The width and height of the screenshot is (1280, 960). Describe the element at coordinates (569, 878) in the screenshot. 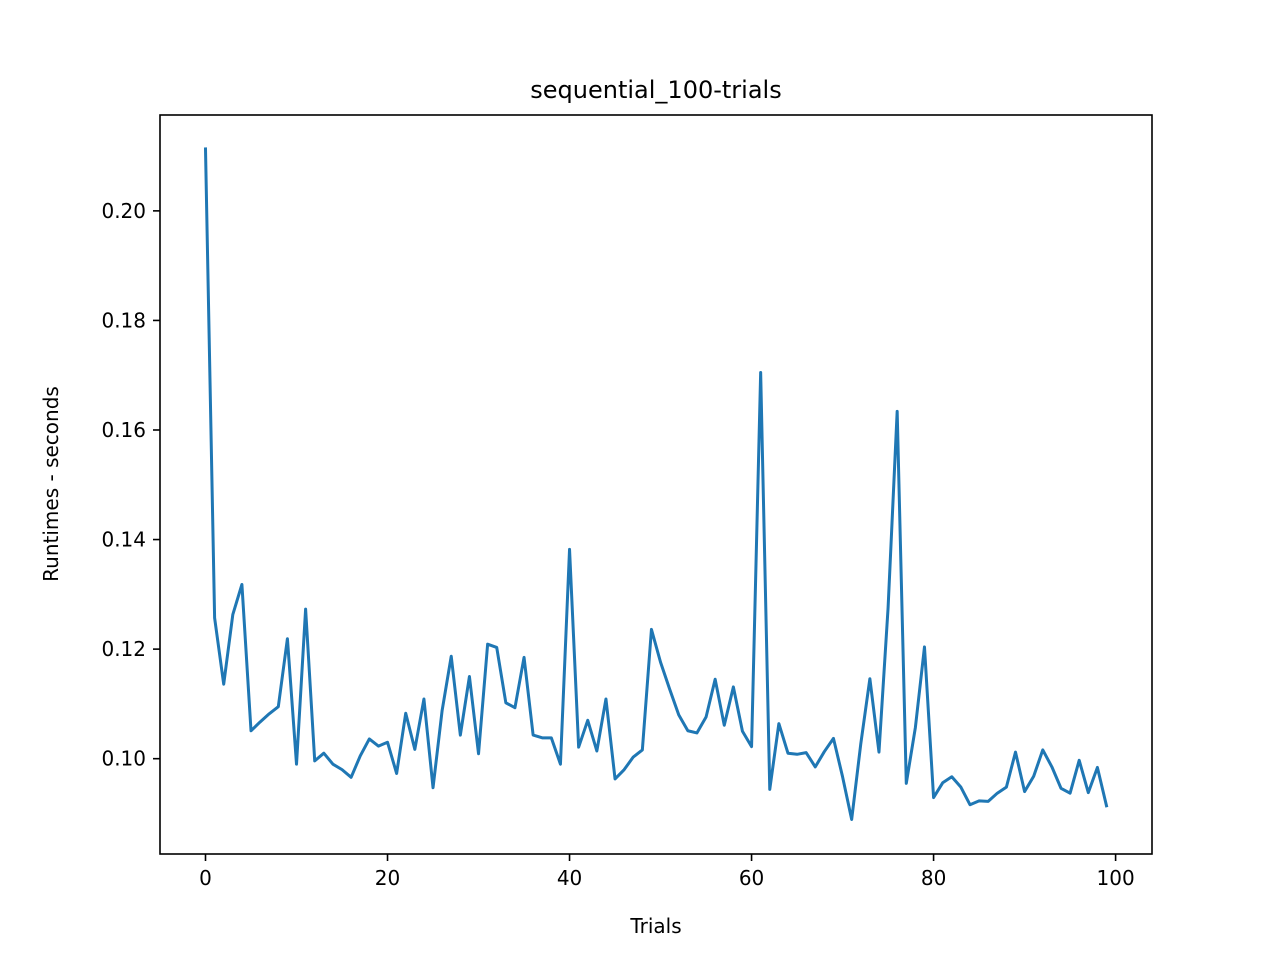

I see `x-tick-label: 40` at that location.